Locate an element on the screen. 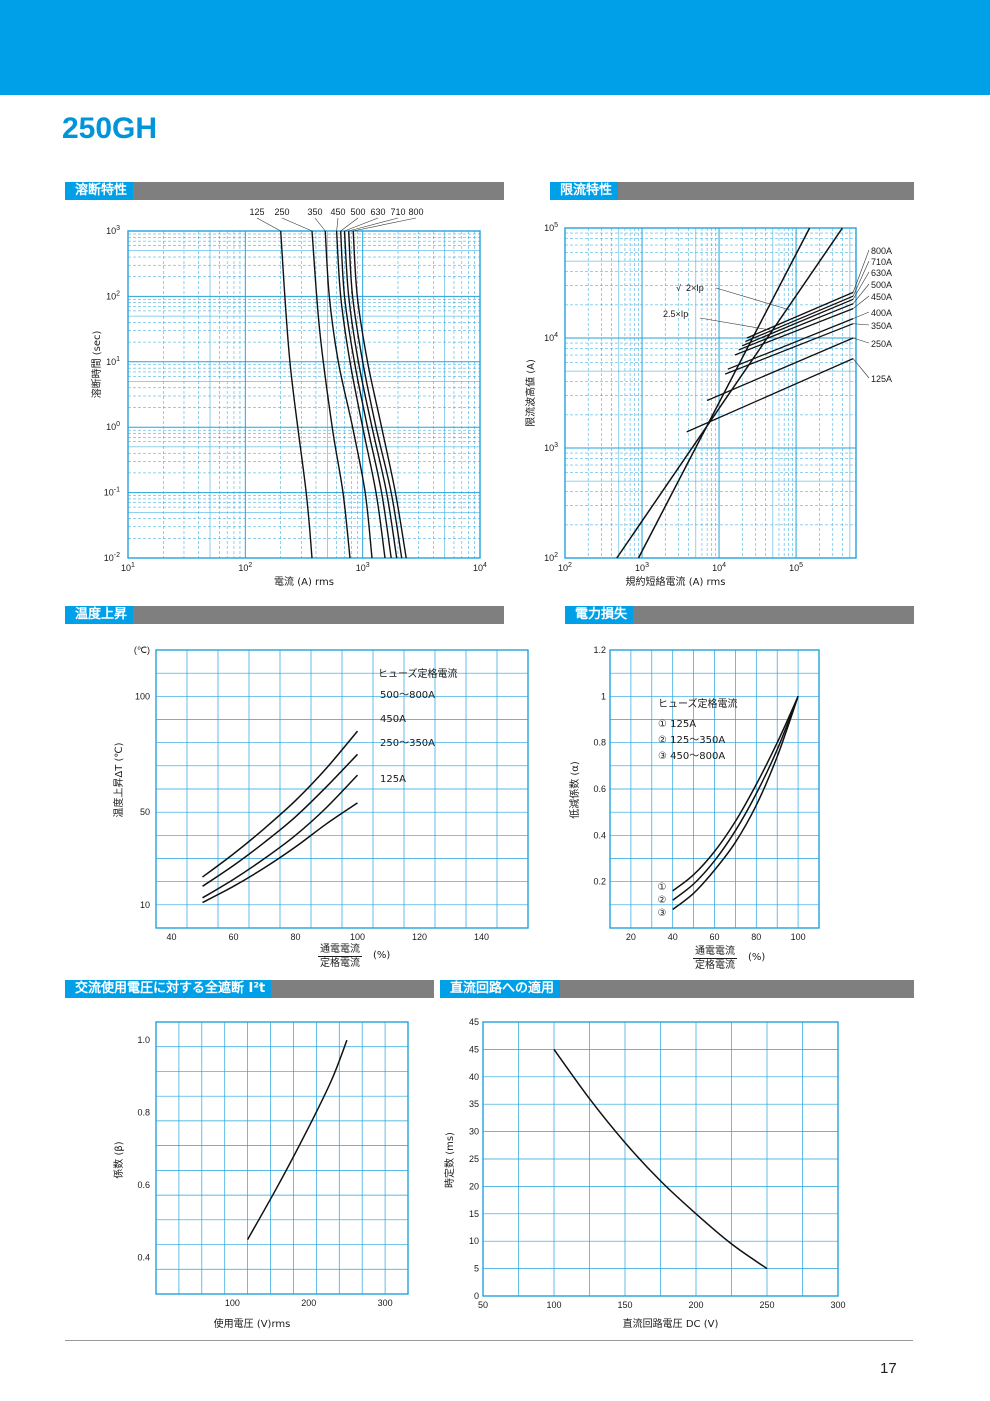  footer-rule is located at coordinates (489, 1340).